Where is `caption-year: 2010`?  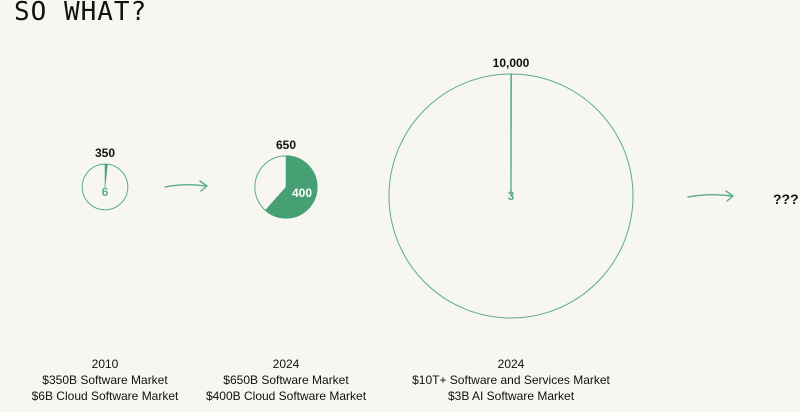 caption-year: 2010 is located at coordinates (105, 364).